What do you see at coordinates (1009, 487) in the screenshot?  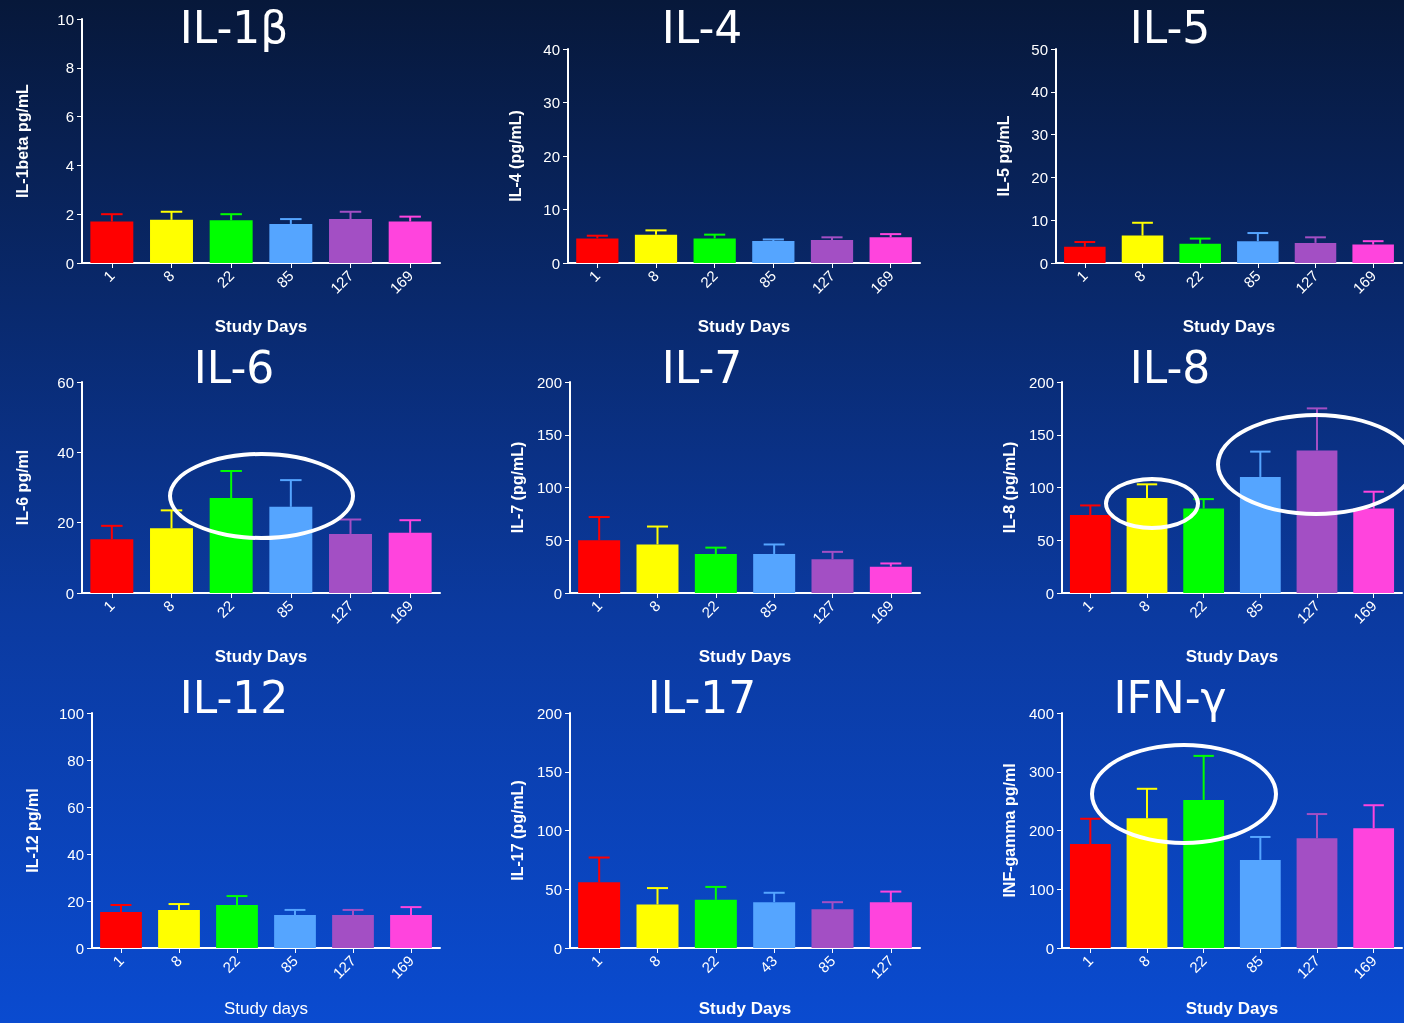 I see `y-axis-title: IL-8 (pg/mL)` at bounding box center [1009, 487].